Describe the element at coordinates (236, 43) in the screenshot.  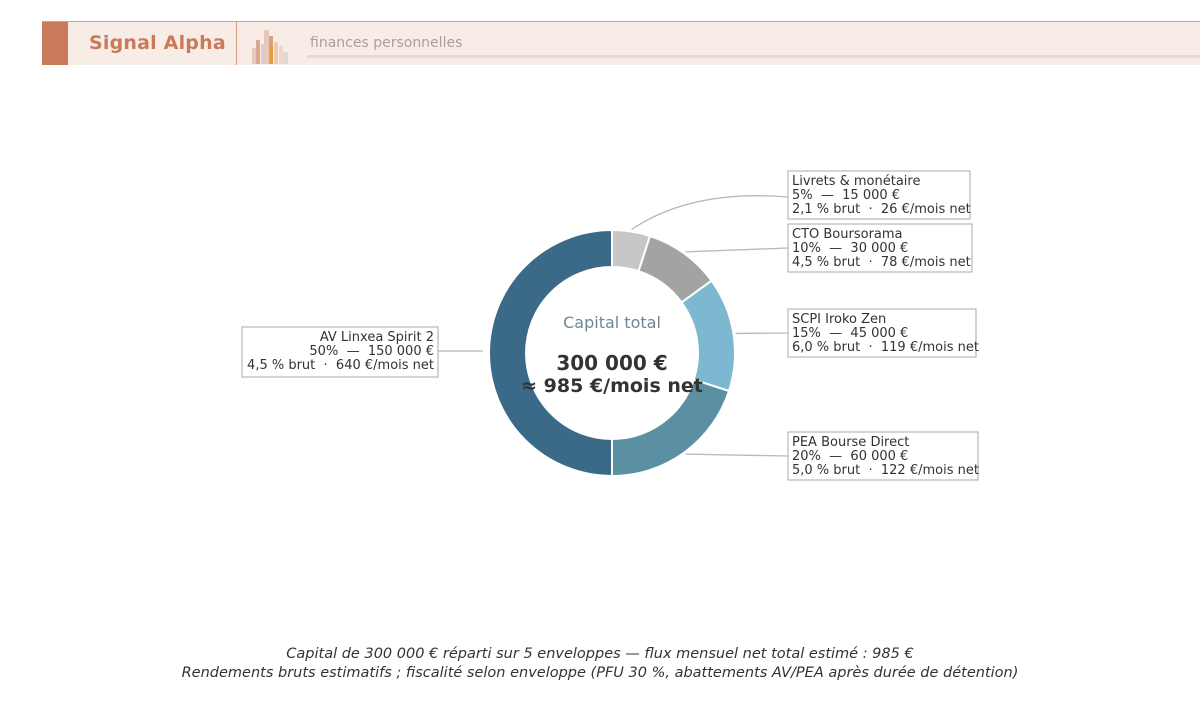
I see `header-divider` at that location.